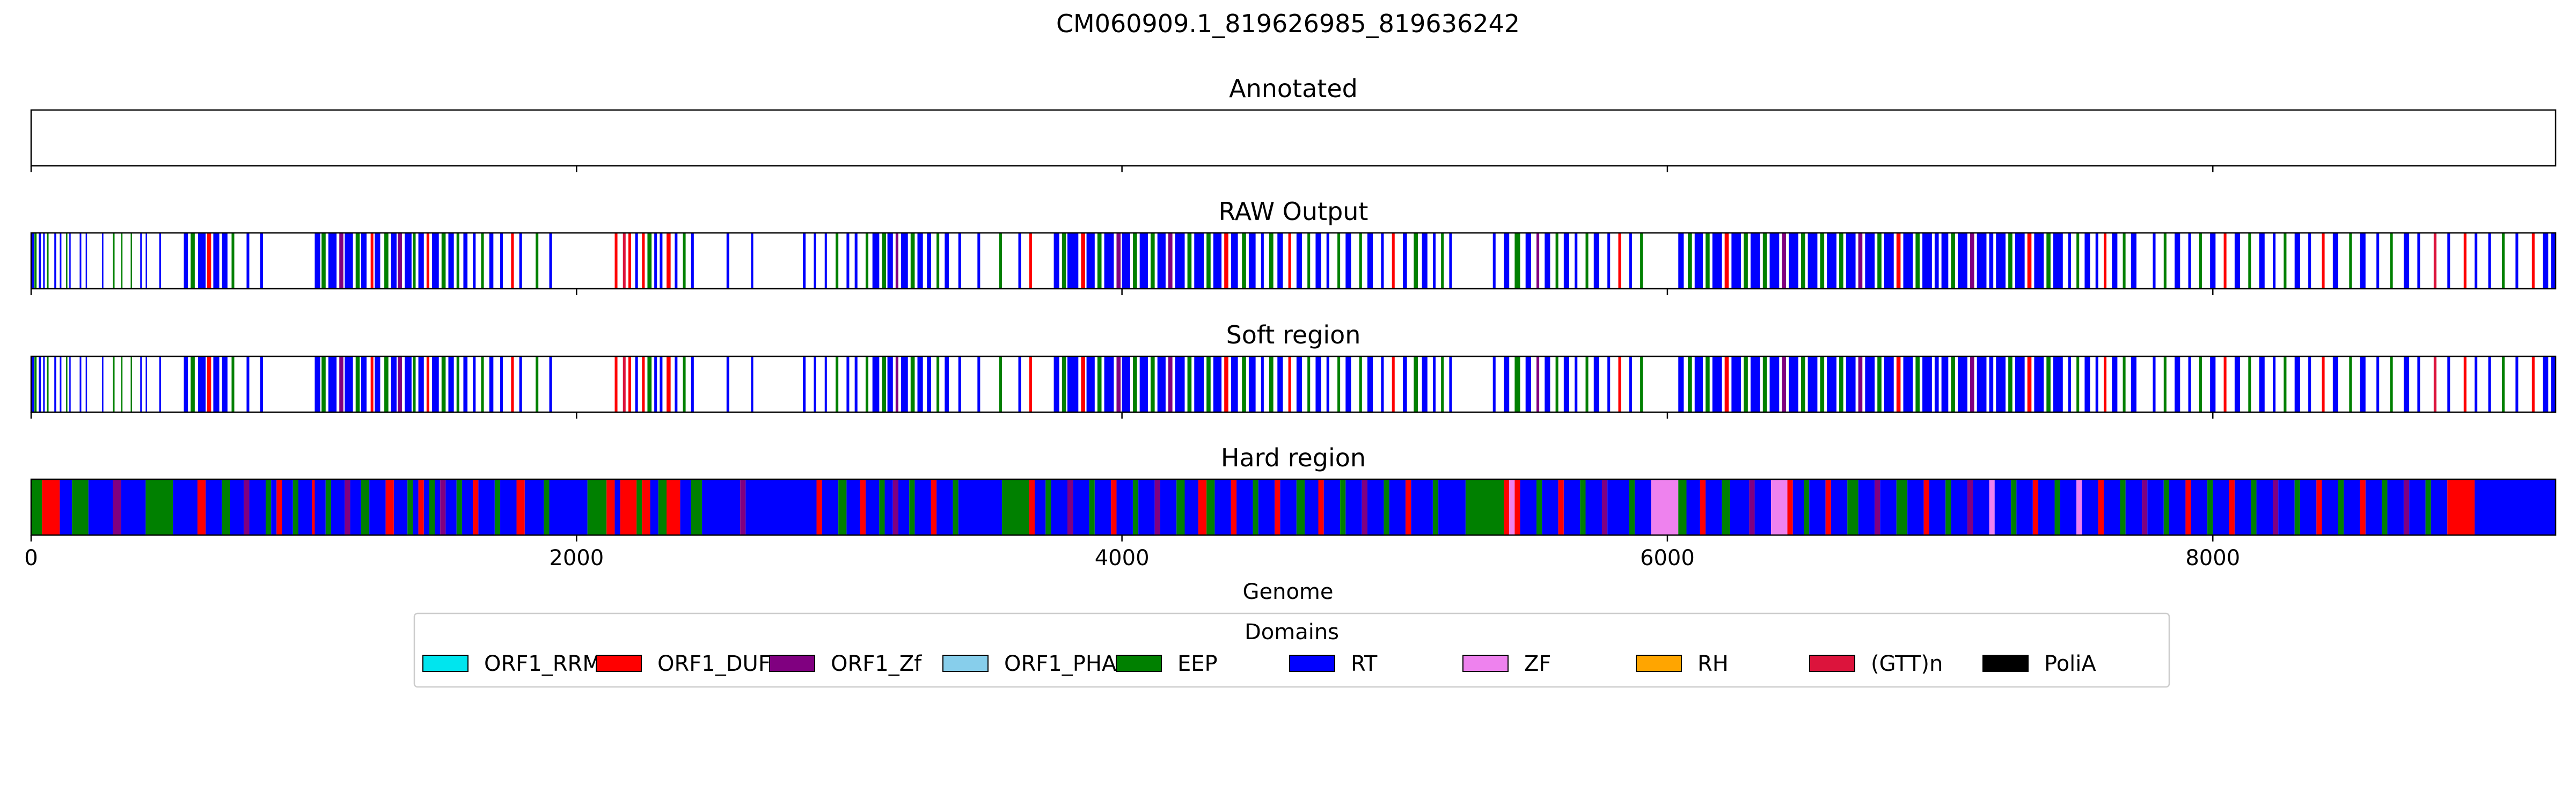 The width and height of the screenshot is (2576, 805). Describe the element at coordinates (1907, 664) in the screenshot. I see `legend-label: (GTT)n` at that location.